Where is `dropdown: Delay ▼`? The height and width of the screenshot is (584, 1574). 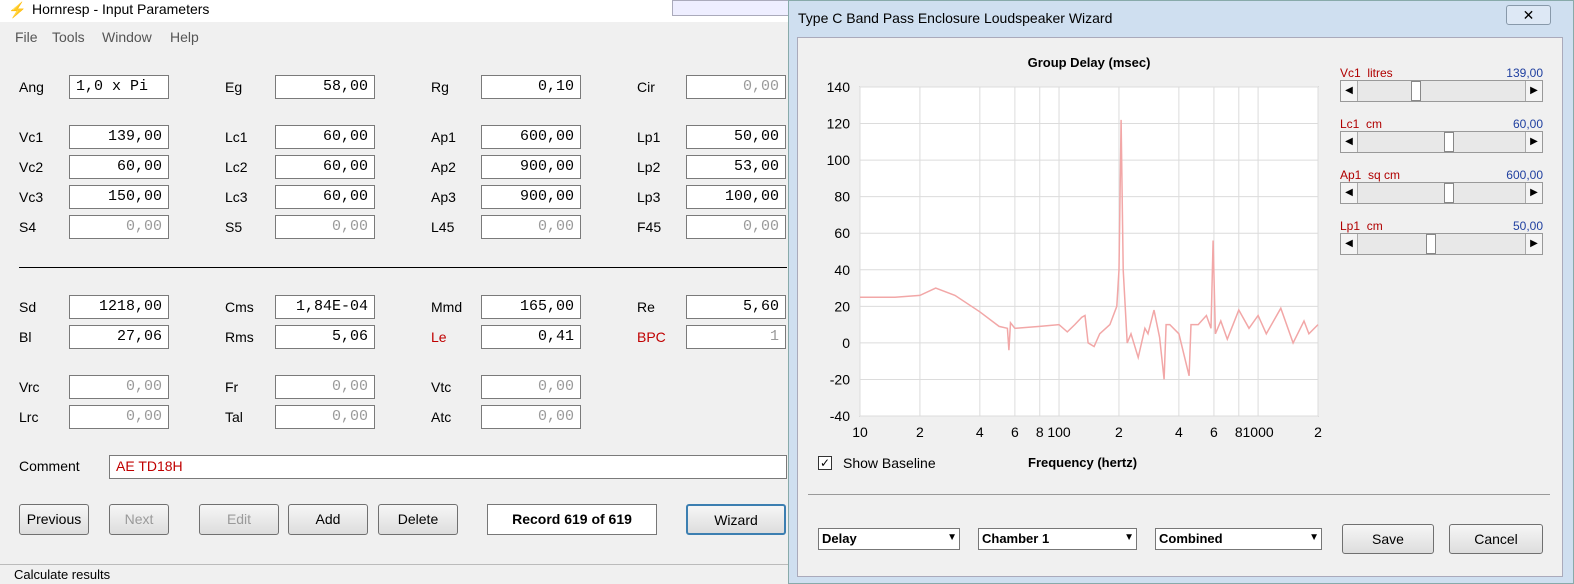 dropdown: Delay ▼ is located at coordinates (889, 539).